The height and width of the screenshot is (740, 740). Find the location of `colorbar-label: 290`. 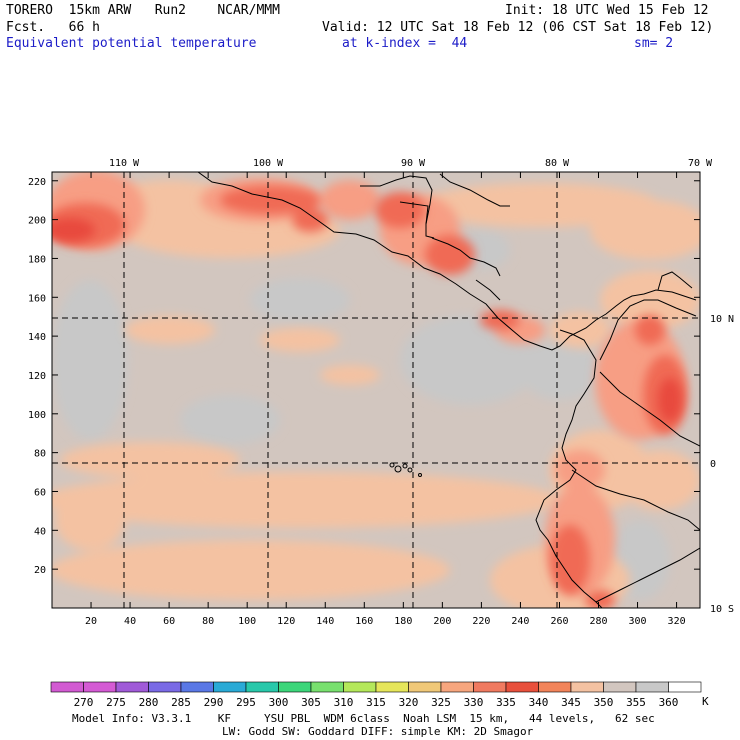

colorbar-label: 290 is located at coordinates (214, 702).